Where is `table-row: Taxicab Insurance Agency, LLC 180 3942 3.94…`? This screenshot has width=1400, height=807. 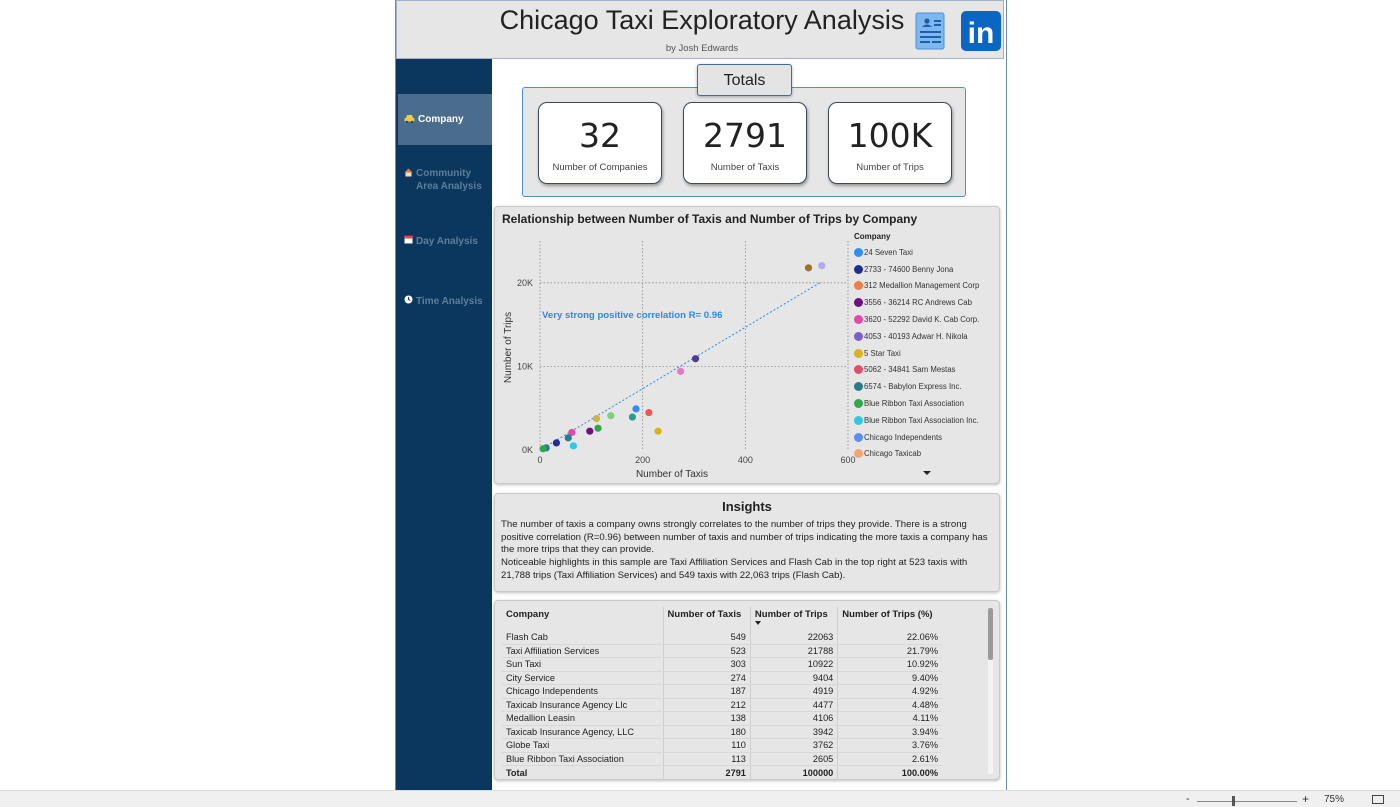 table-row: Taxicab Insurance Agency, LLC 180 3942 3.94… is located at coordinates (722, 732).